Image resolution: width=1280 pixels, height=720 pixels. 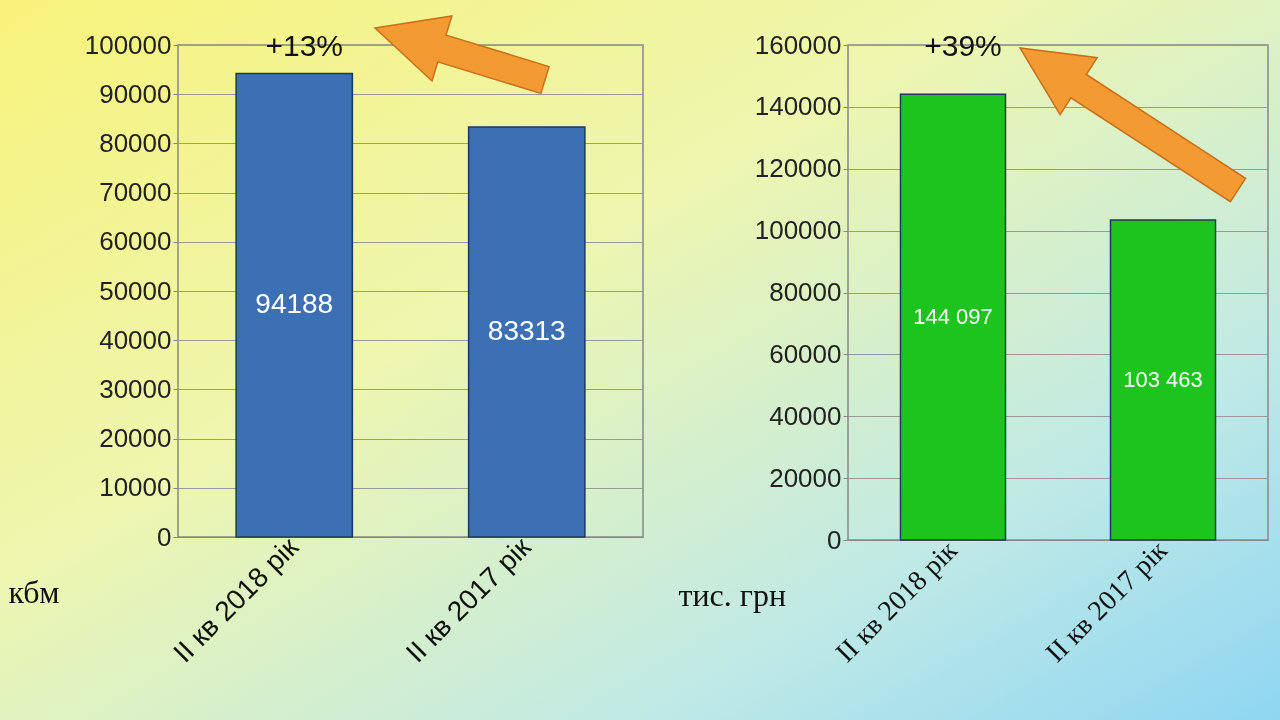 What do you see at coordinates (34, 591) in the screenshot?
I see `y-axis-title: кбм` at bounding box center [34, 591].